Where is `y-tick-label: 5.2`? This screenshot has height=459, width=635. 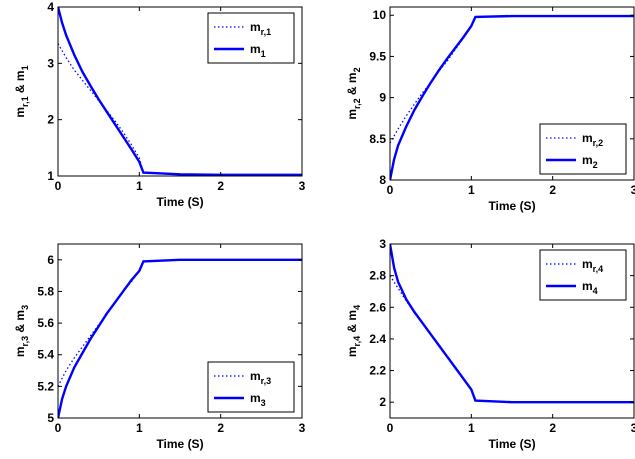 y-tick-label: 5.2 is located at coordinates (45, 386).